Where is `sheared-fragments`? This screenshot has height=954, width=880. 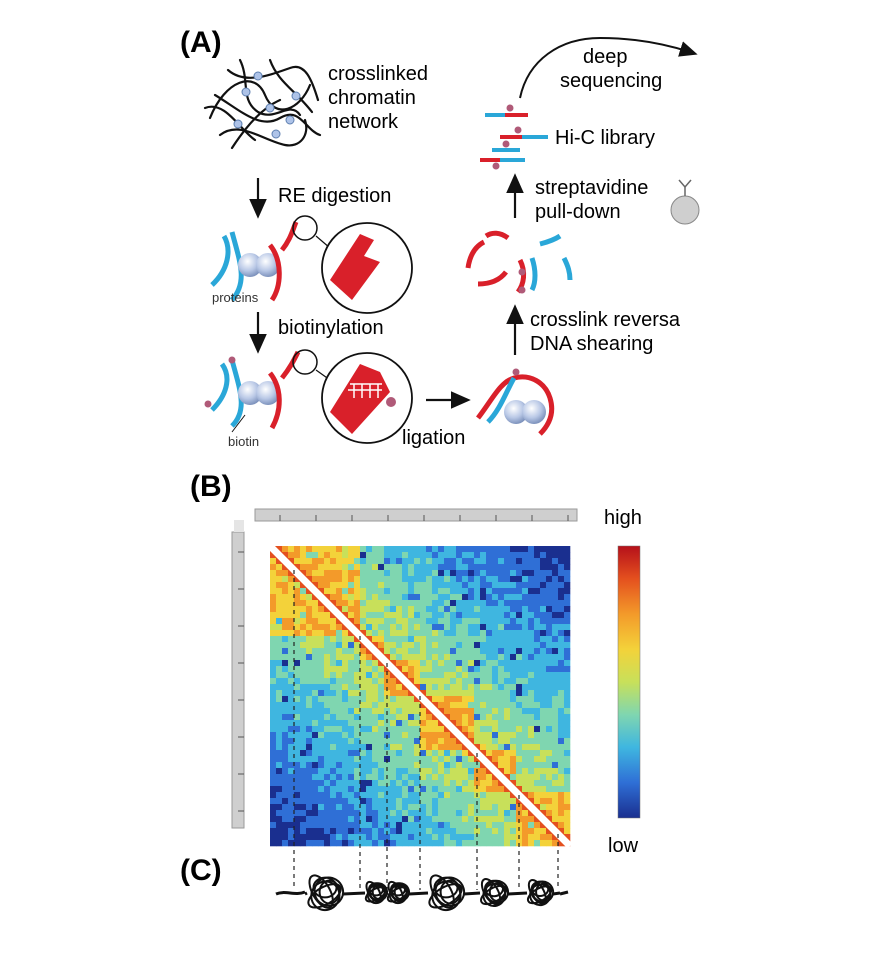 sheared-fragments is located at coordinates (519, 262).